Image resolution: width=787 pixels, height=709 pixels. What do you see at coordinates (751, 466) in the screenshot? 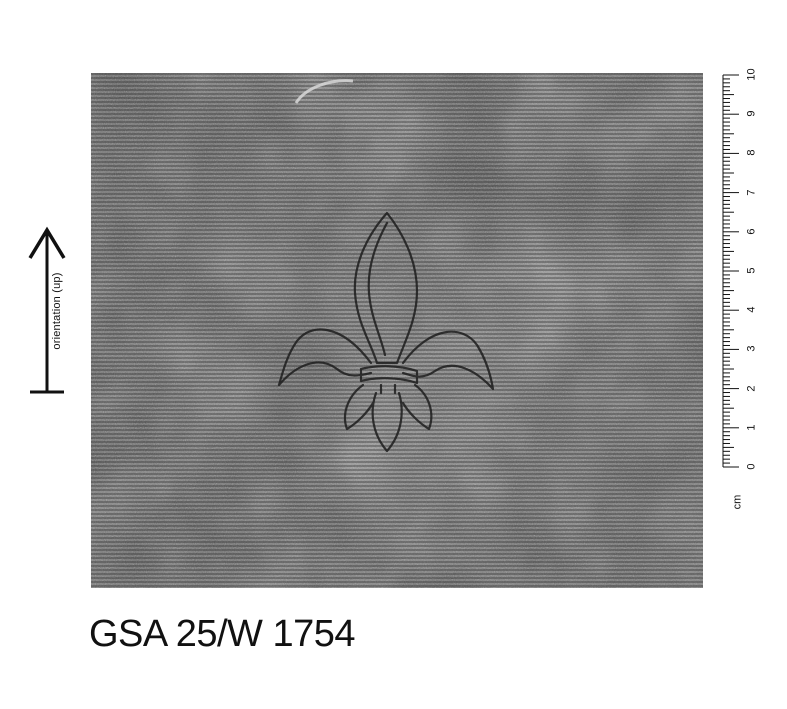
I see `ruler-number: 0` at bounding box center [751, 466].